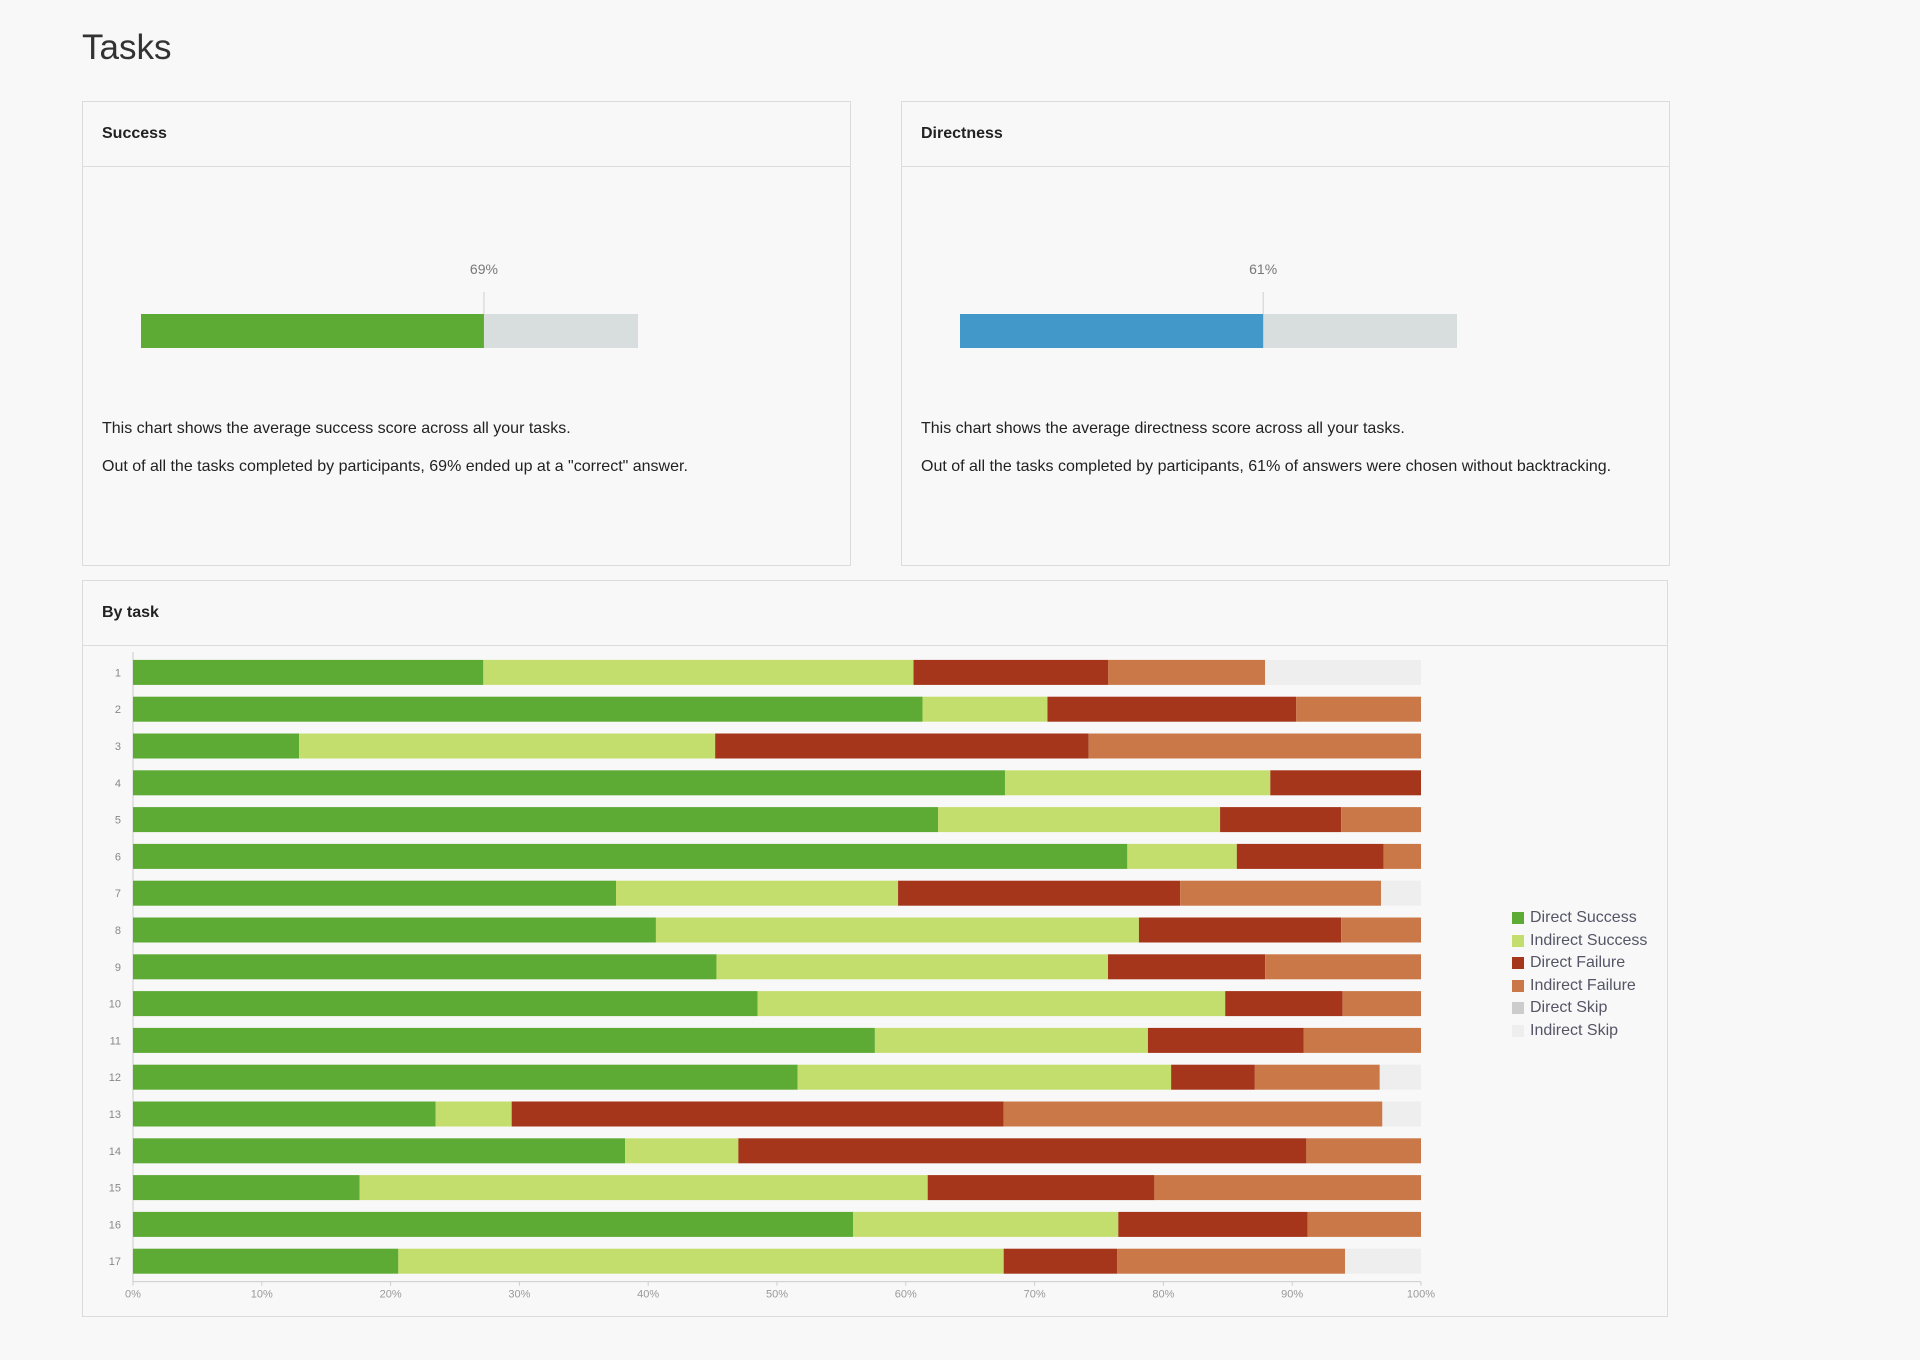 Image resolution: width=1920 pixels, height=1360 pixels. I want to click on legend-label: Indirect Skip, so click(1574, 1030).